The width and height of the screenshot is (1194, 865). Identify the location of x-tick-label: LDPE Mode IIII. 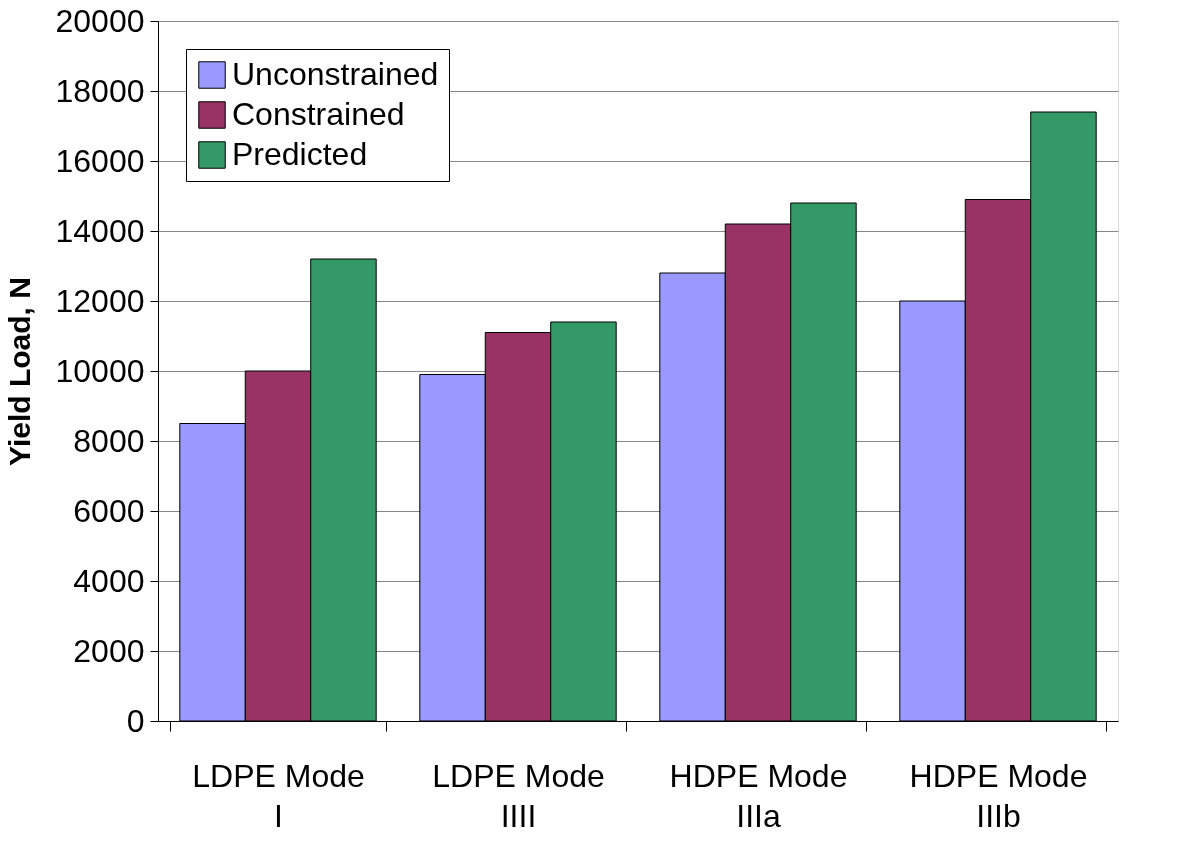
(518, 795).